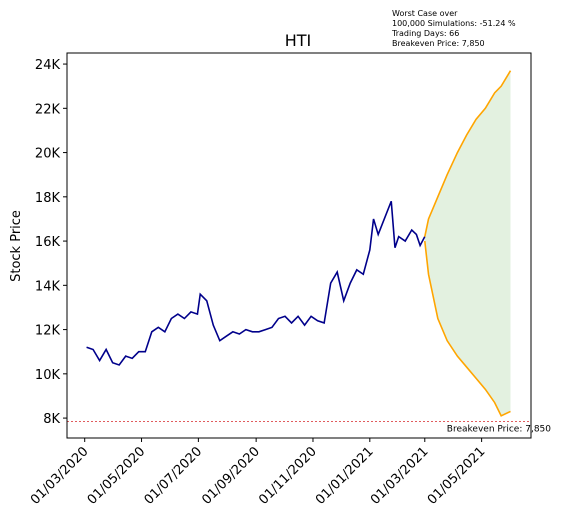  Describe the element at coordinates (48, 375) in the screenshot. I see `y-tick-label: 10K` at that location.